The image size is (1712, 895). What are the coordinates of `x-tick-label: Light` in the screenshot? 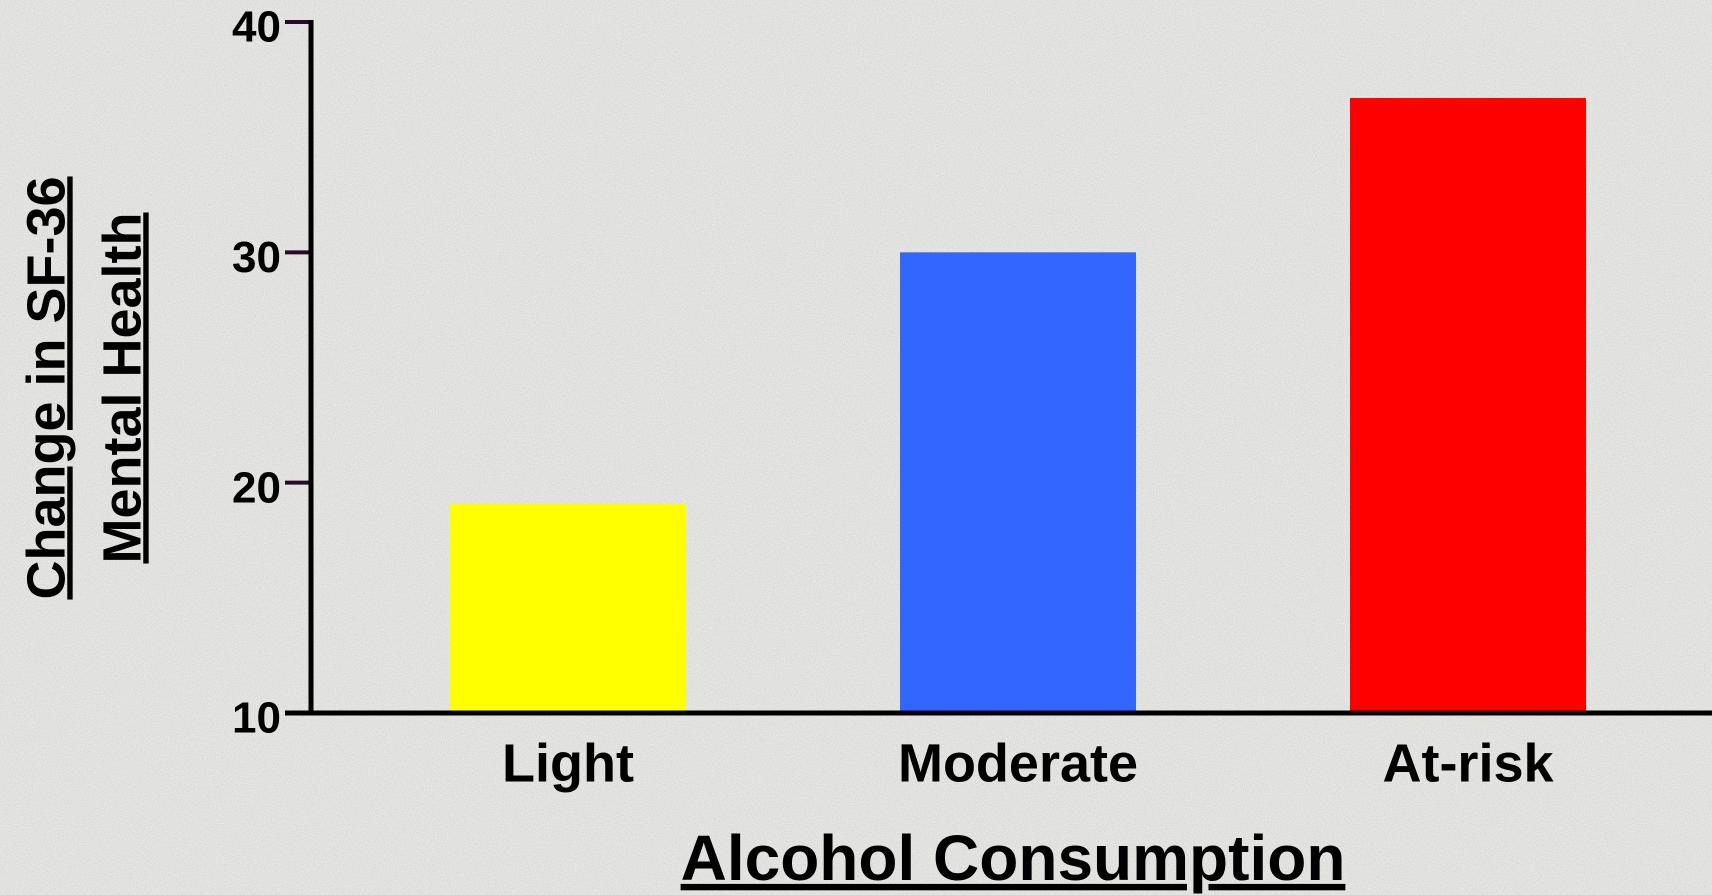 It's located at (568, 763).